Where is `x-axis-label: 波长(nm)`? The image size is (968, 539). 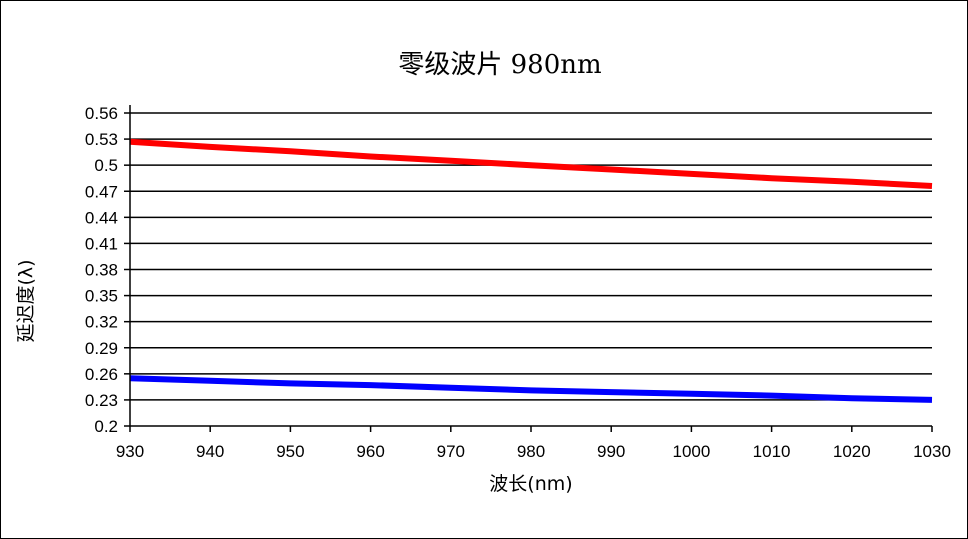 x-axis-label: 波长(nm) is located at coordinates (530, 484).